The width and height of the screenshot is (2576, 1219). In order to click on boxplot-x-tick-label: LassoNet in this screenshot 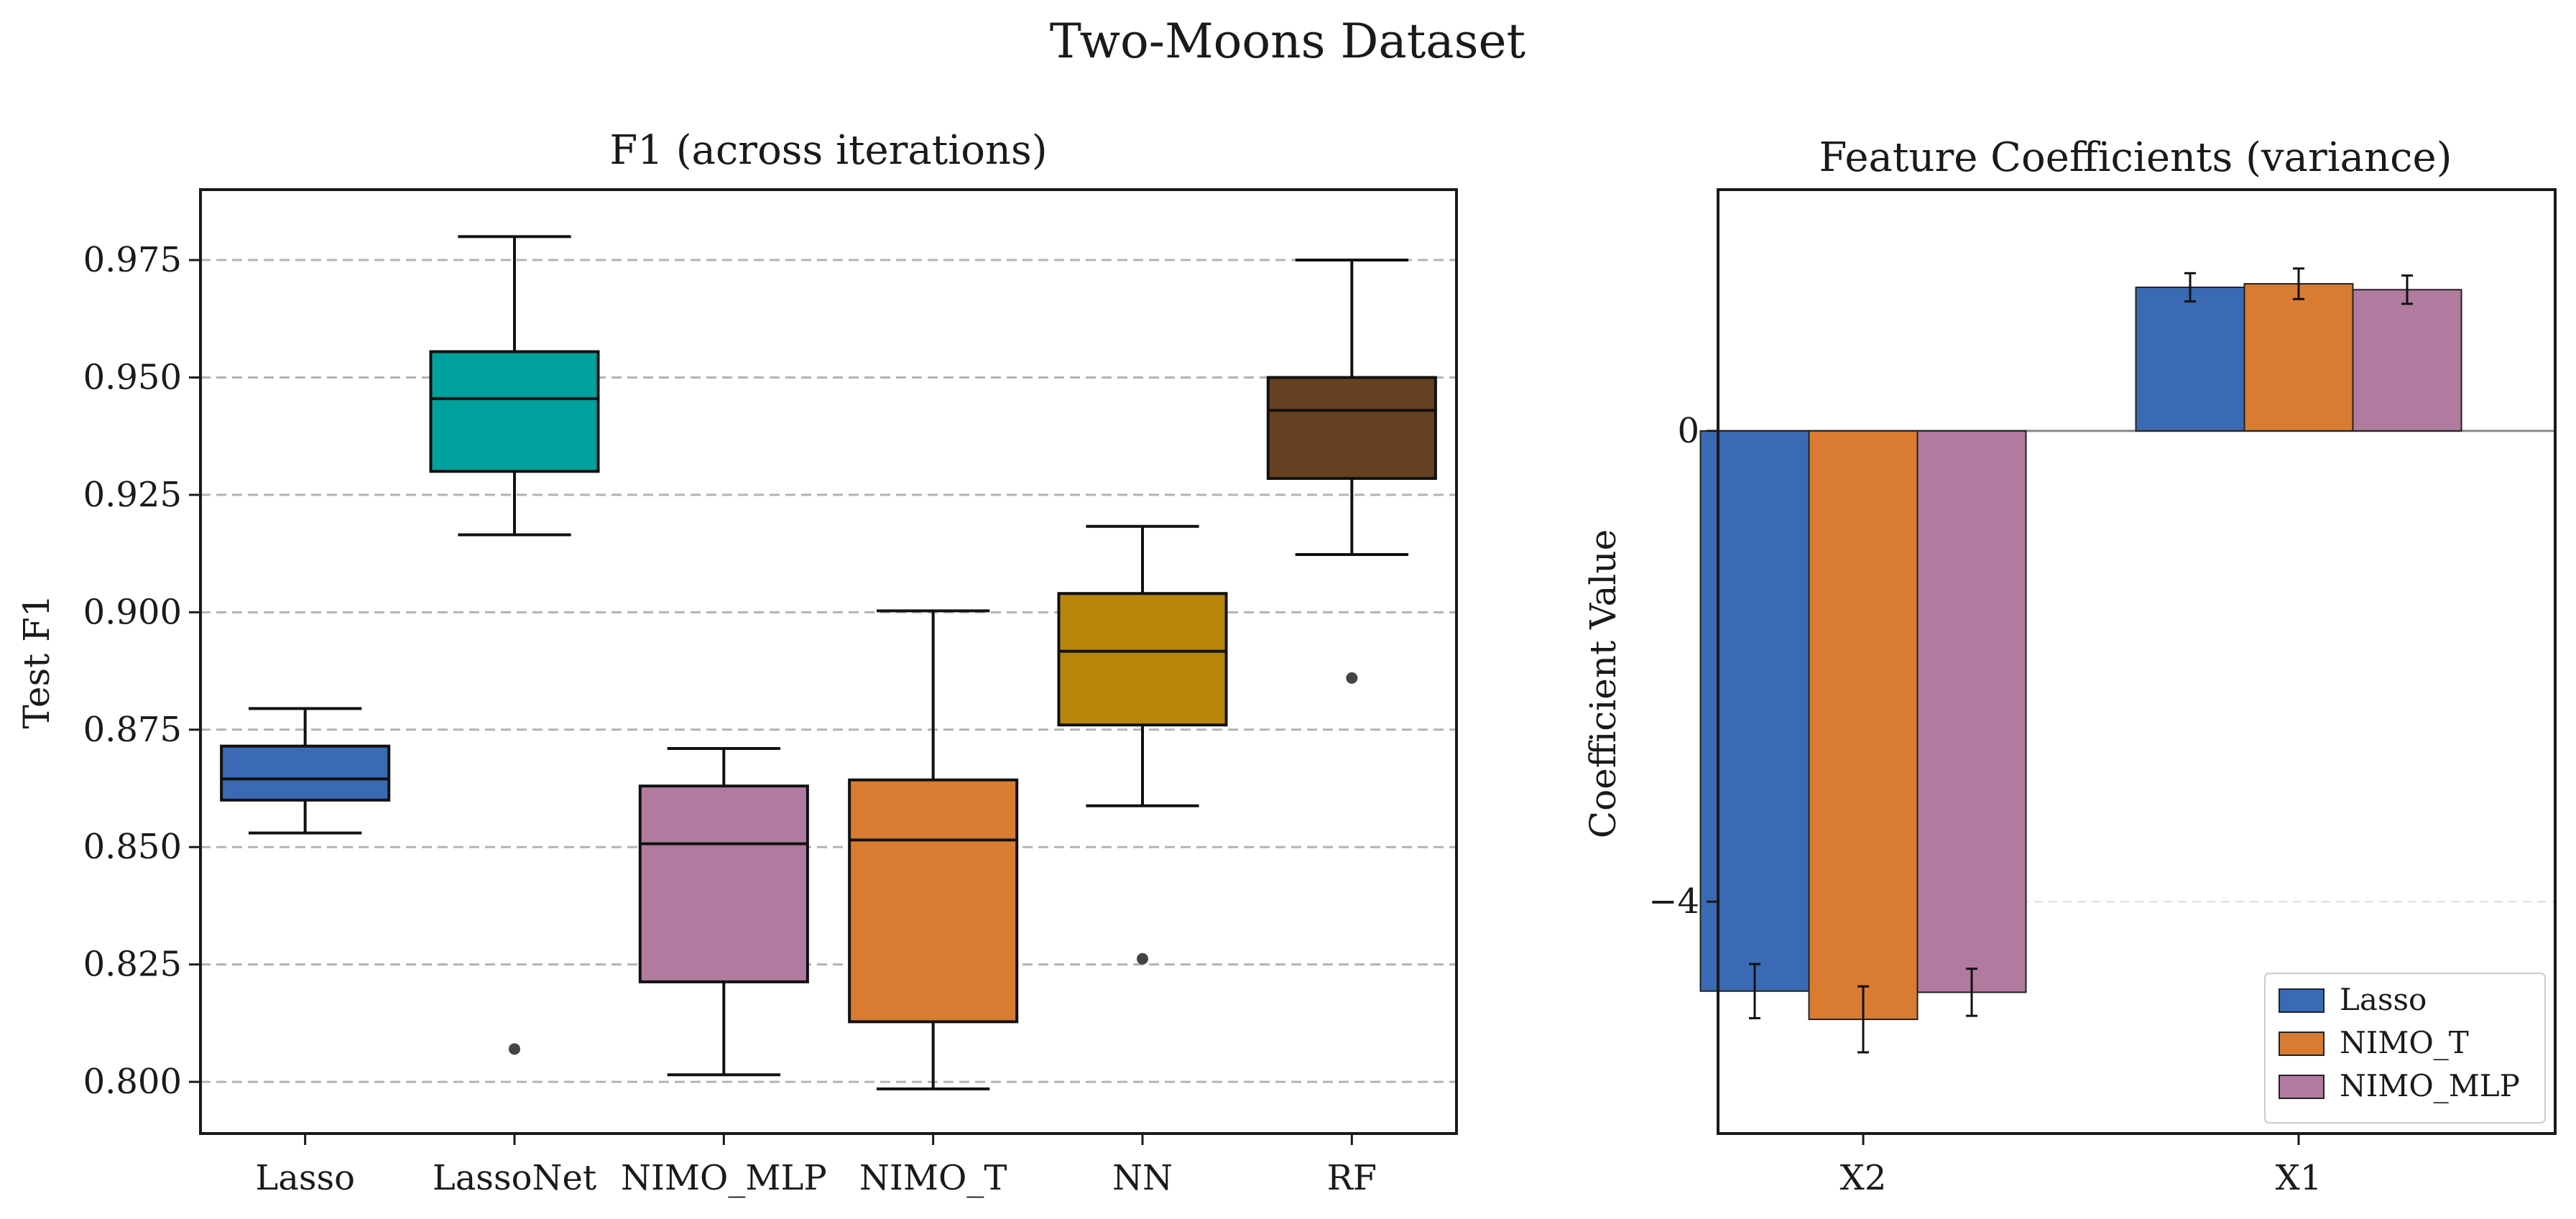, I will do `click(514, 1178)`.